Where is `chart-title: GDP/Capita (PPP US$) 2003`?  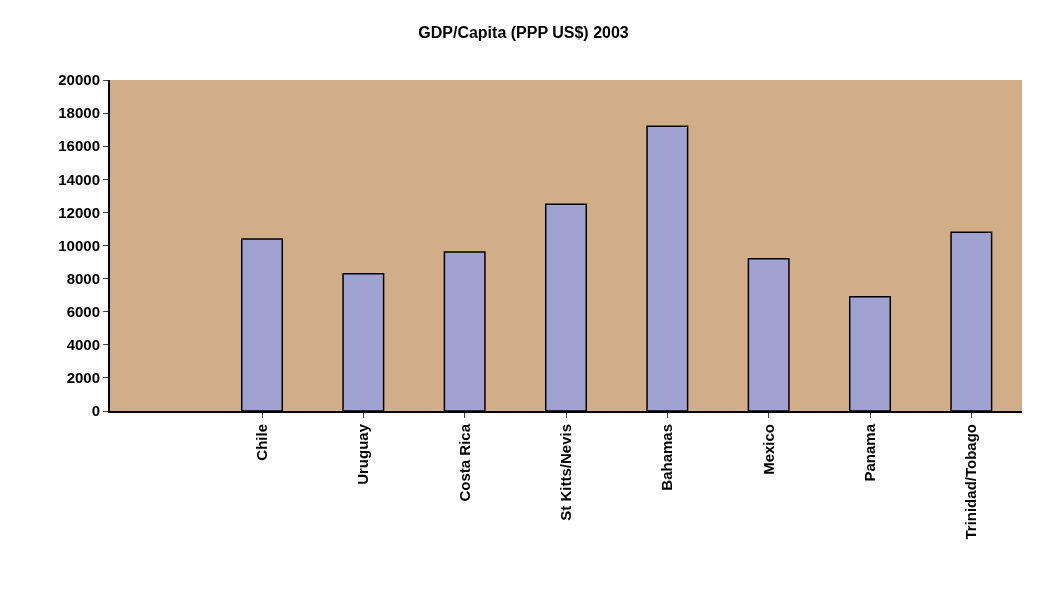 chart-title: GDP/Capita (PPP US$) 2003 is located at coordinates (523, 32).